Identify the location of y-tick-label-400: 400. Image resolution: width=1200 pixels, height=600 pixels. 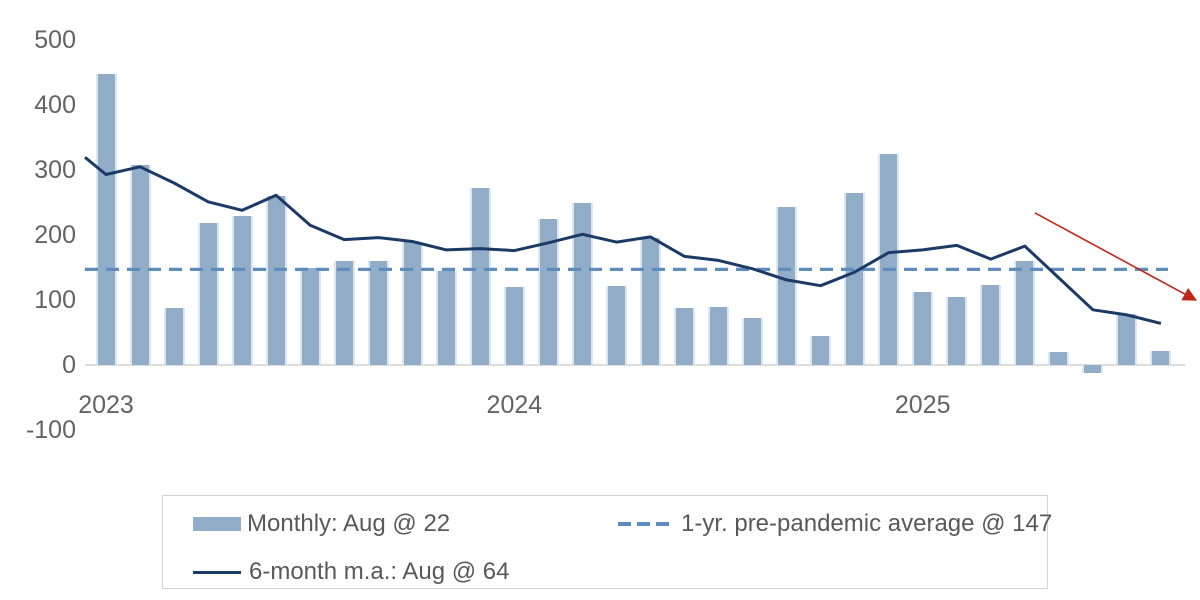
(55, 105).